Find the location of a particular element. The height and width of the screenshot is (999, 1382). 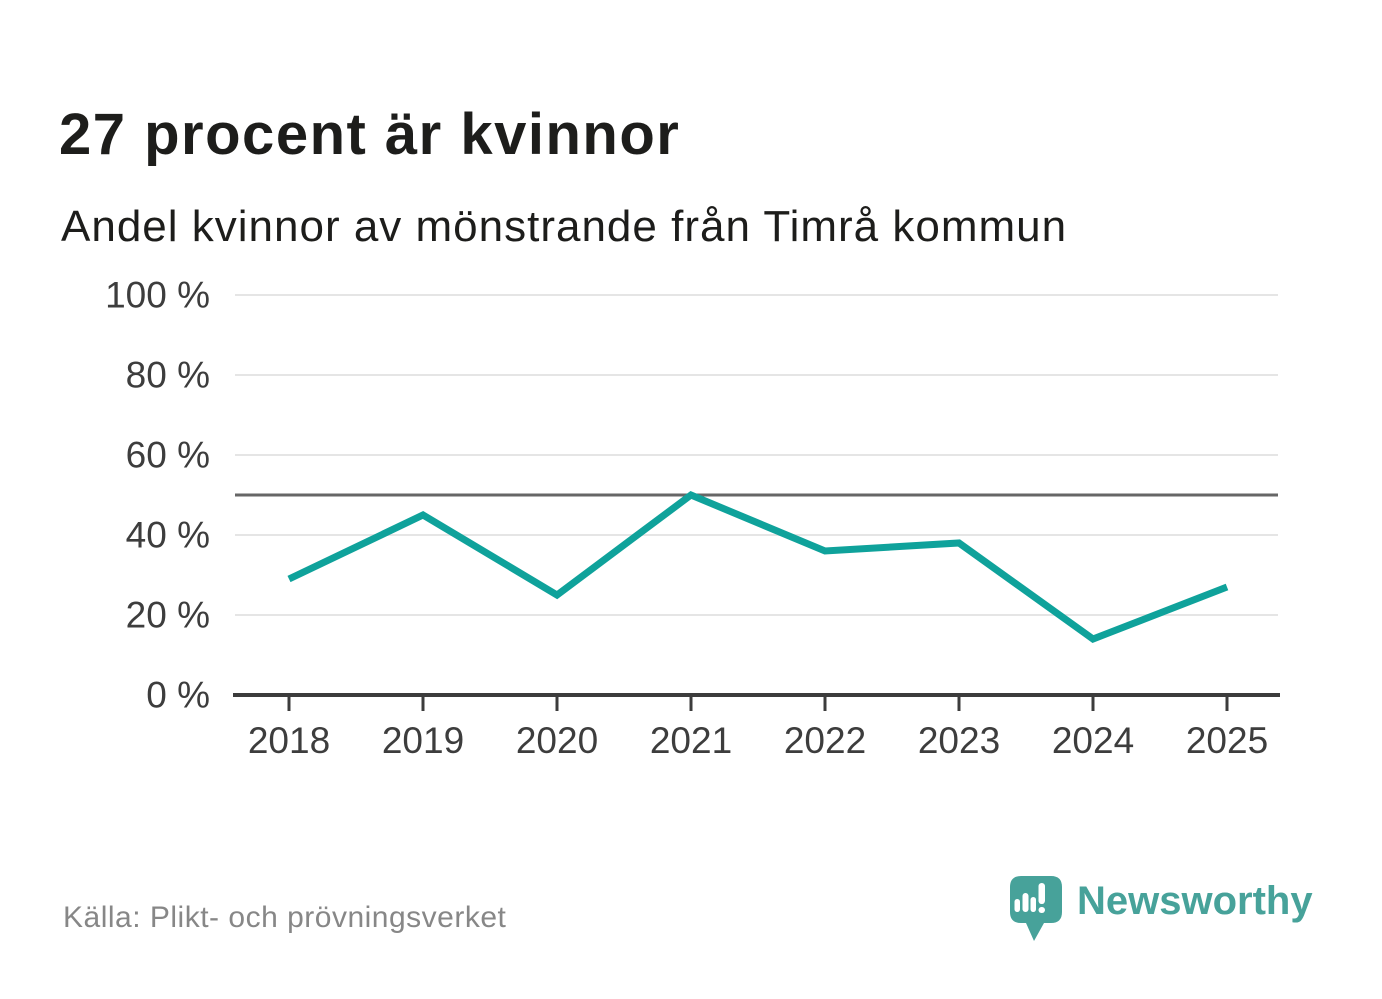

x-tick-label: 2018 is located at coordinates (289, 740).